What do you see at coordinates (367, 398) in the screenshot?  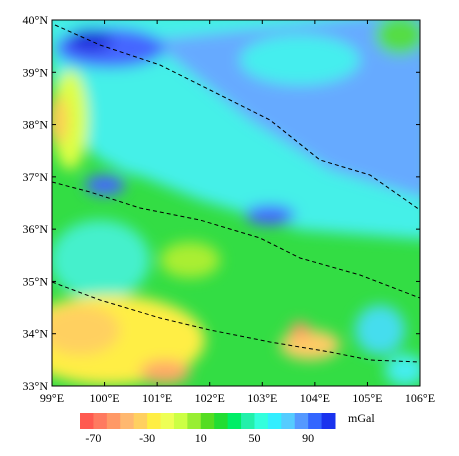 I see `lon-tick-label: 105°E` at bounding box center [367, 398].